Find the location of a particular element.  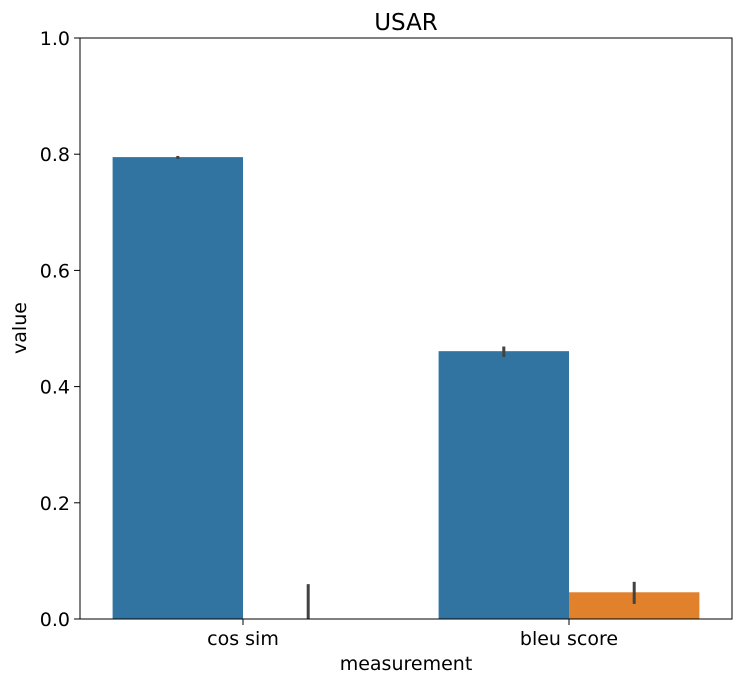

y-tick-label: 0.8 is located at coordinates (55, 155).